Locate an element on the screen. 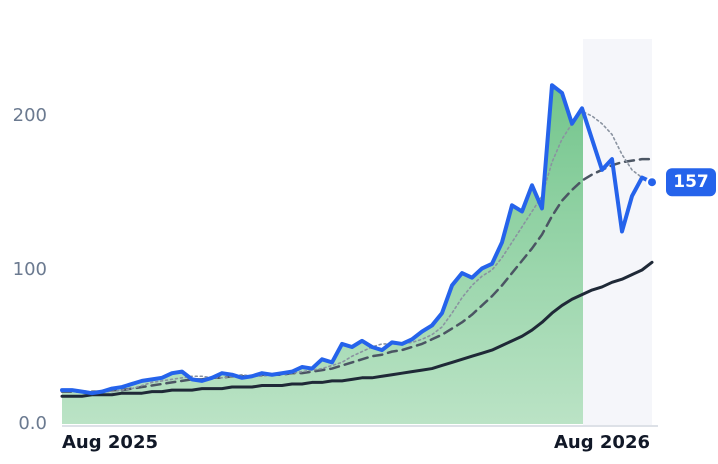 This screenshot has height=464, width=718. last-value-badge is located at coordinates (691, 182).